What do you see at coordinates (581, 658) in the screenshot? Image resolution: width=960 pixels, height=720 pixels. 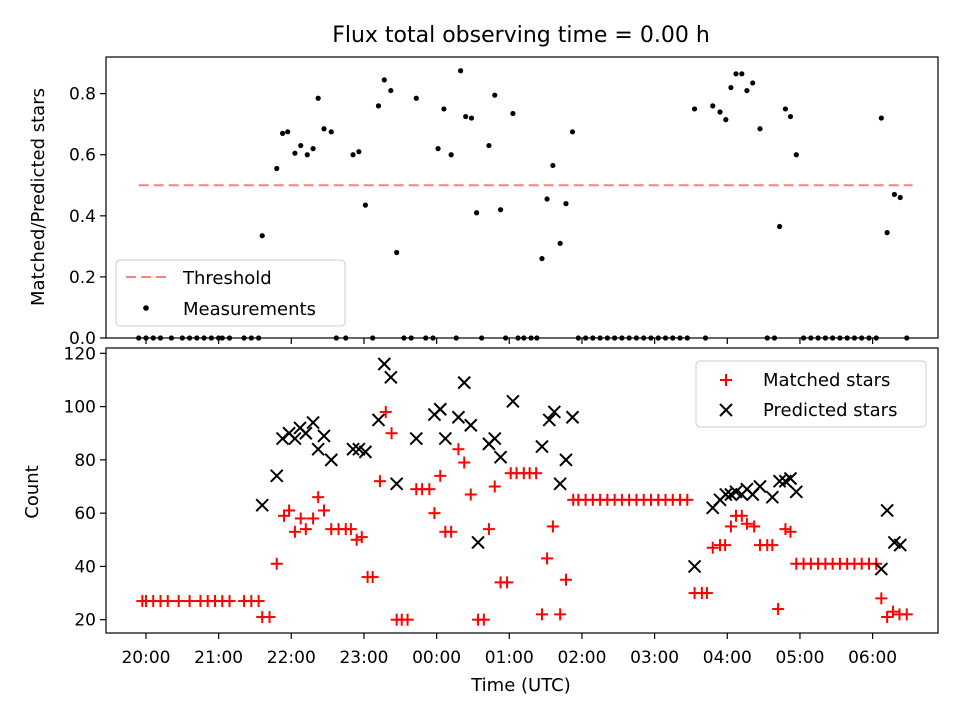 I see `bottom-xtick-label: 02:00` at bounding box center [581, 658].